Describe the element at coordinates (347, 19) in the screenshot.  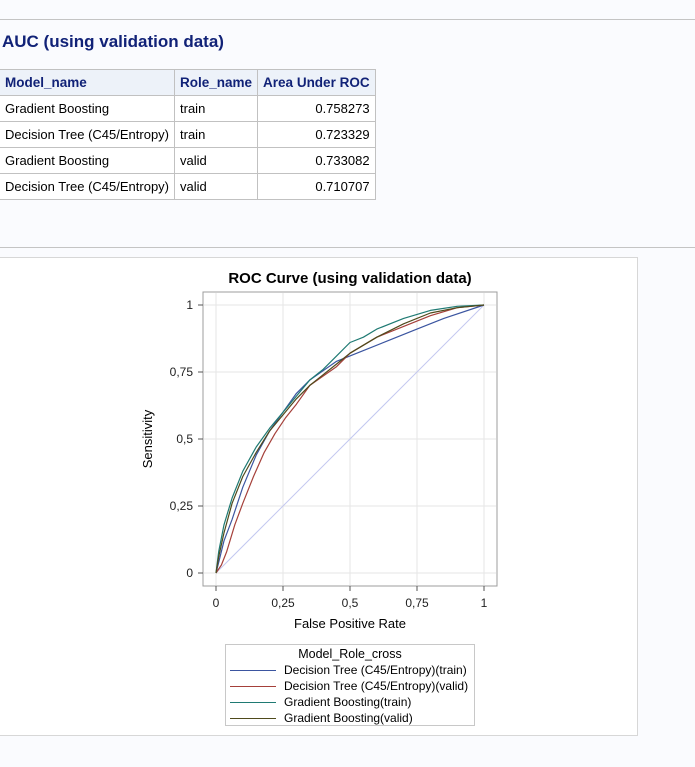
I see `top-divider` at that location.